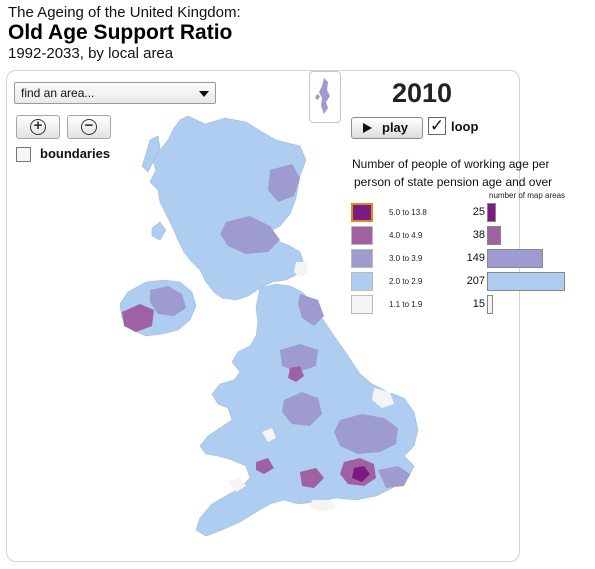 This screenshot has width=595, height=569. Describe the element at coordinates (394, 477) in the screenshot. I see `map-area-kent` at that location.